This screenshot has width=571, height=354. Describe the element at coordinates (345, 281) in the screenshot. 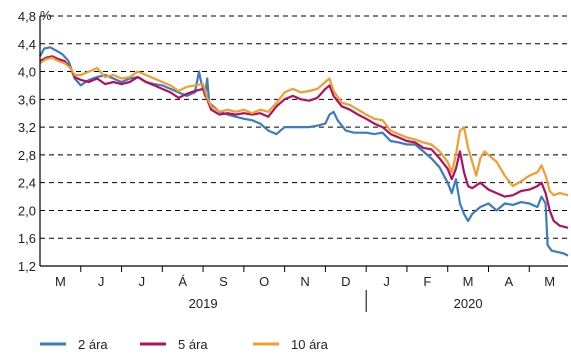

I see `x-tick-label: D` at that location.